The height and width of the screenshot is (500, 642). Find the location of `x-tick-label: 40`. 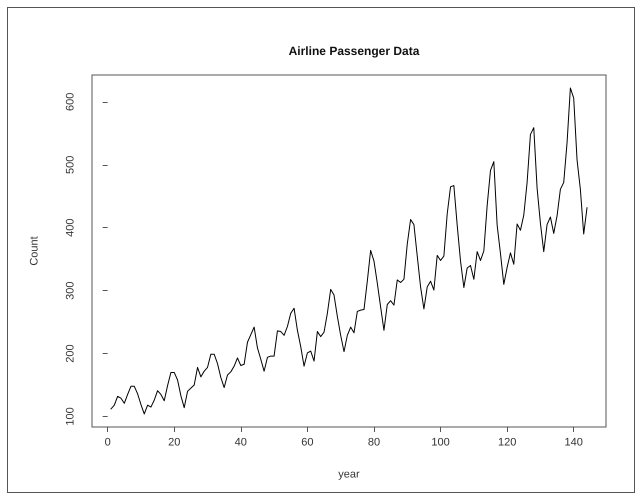

x-tick-label: 40 is located at coordinates (240, 442).